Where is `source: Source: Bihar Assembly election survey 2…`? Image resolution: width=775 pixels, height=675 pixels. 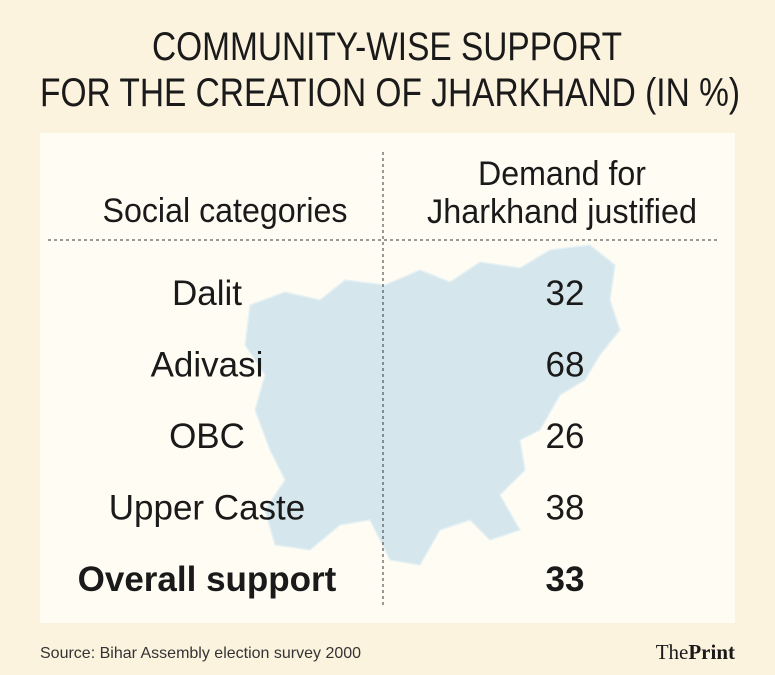 source: Source: Bihar Assembly election survey 2… is located at coordinates (200, 653).